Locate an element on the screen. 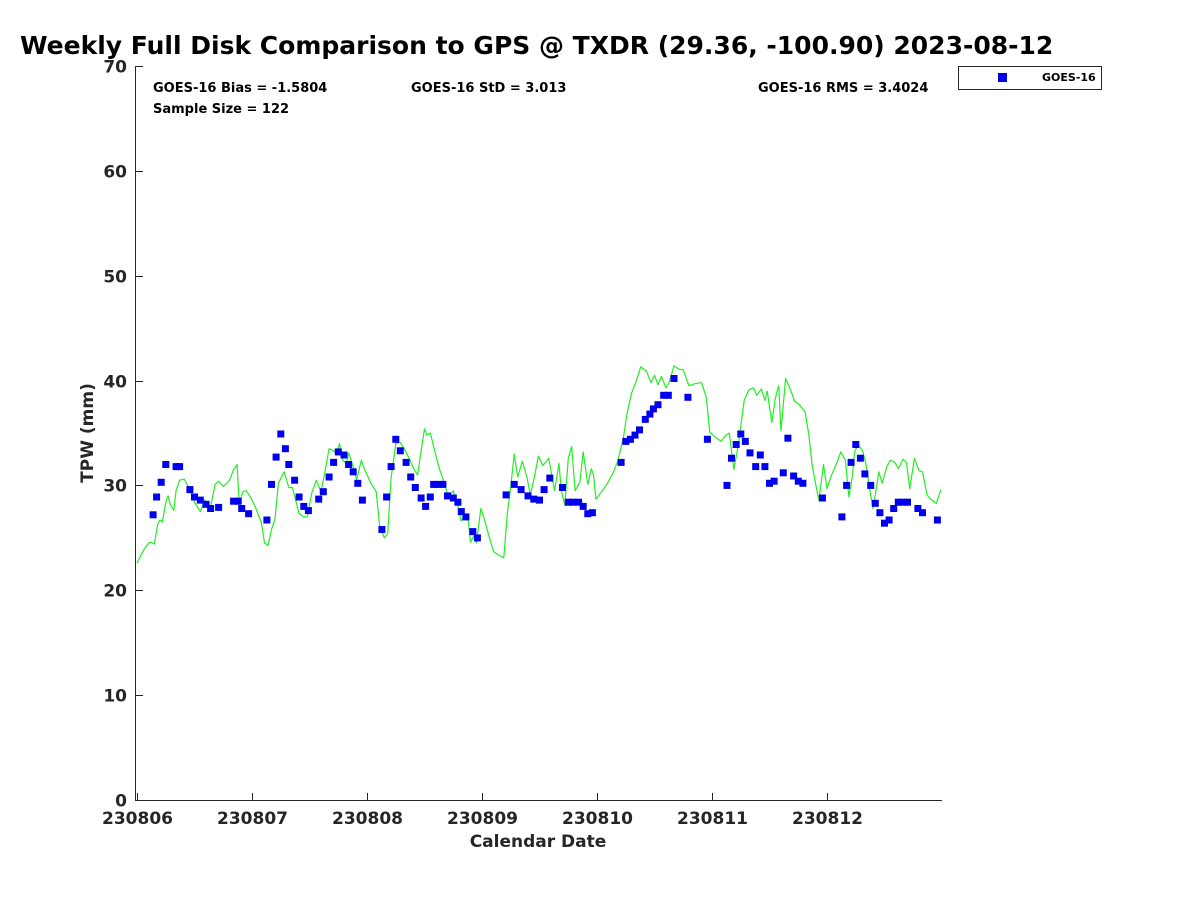  x-tick-label: 230809 is located at coordinates (482, 819).